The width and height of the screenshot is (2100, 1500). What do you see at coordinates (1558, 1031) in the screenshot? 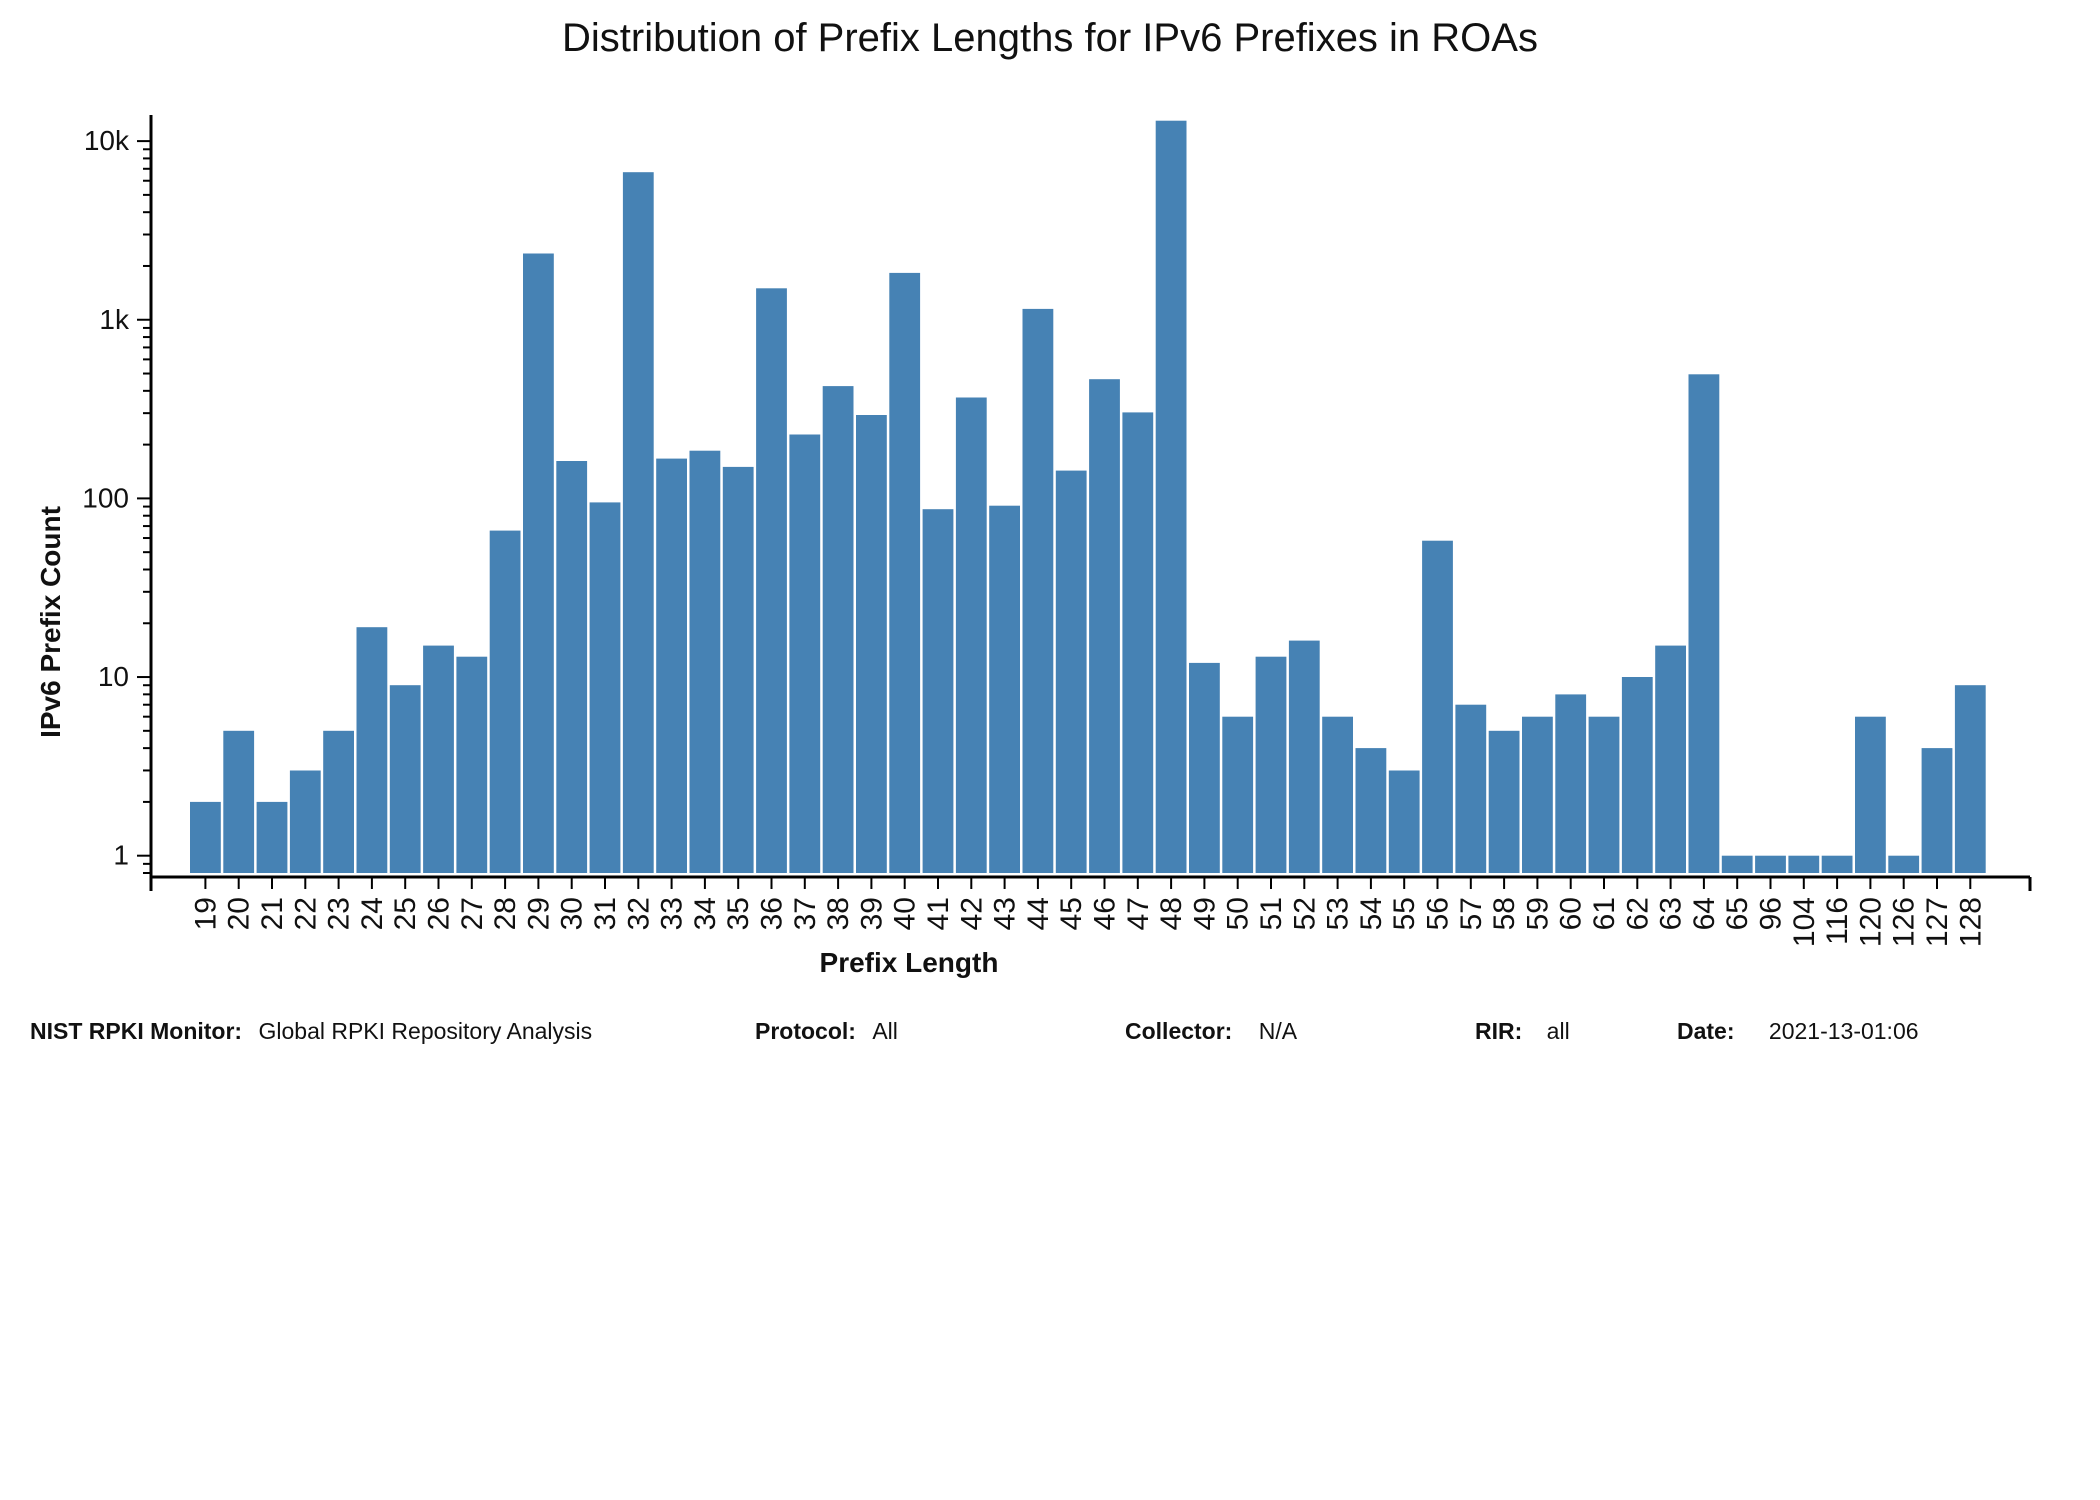
I see `footer-rir-value: all` at bounding box center [1558, 1031].